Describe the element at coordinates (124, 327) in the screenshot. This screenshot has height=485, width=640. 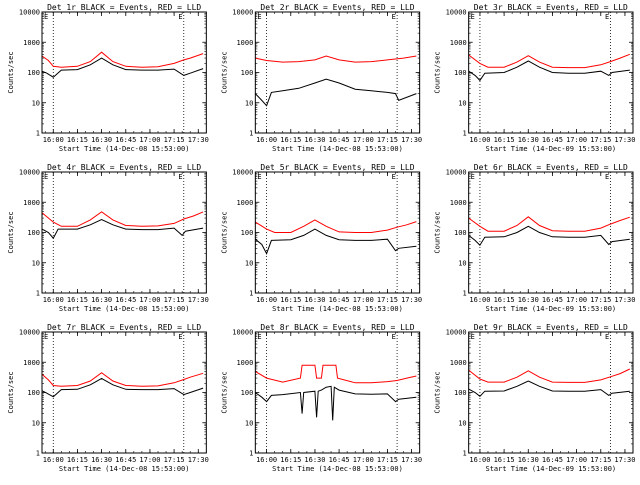
I see `chart-title: Det 7r BLACK = Events, RED = LLD` at that location.